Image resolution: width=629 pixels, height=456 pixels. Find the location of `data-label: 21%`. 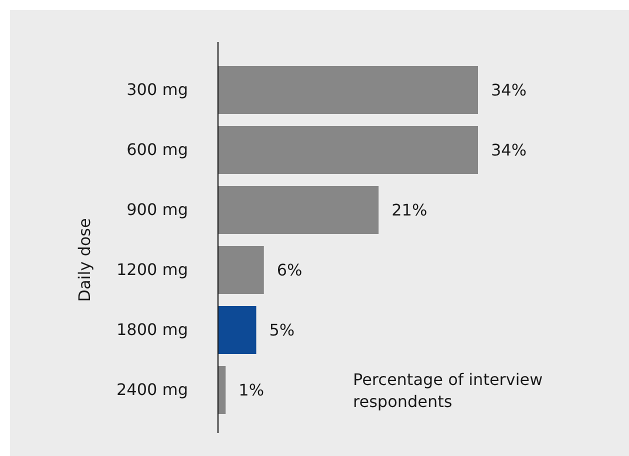

data-label: 21% is located at coordinates (410, 210).